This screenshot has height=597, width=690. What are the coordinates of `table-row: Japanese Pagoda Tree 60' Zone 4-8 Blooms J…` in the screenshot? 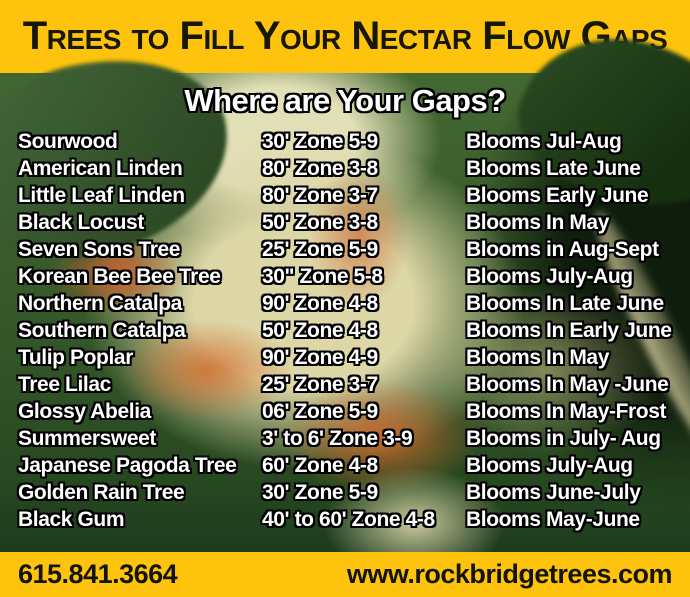 It's located at (349, 465).